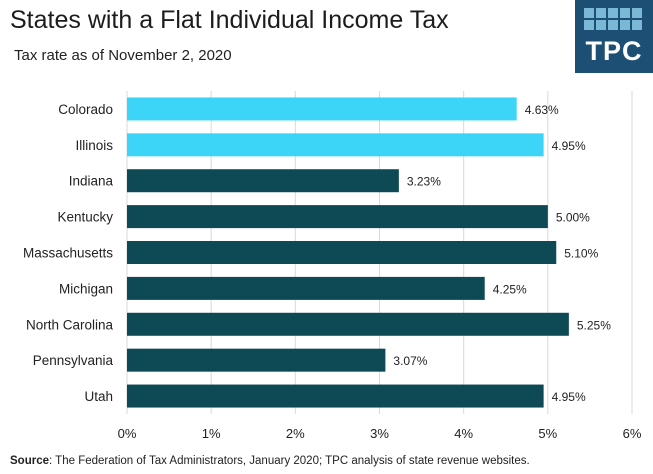 This screenshot has height=474, width=653. Describe the element at coordinates (68, 253) in the screenshot. I see `category-label: Massachusetts` at that location.